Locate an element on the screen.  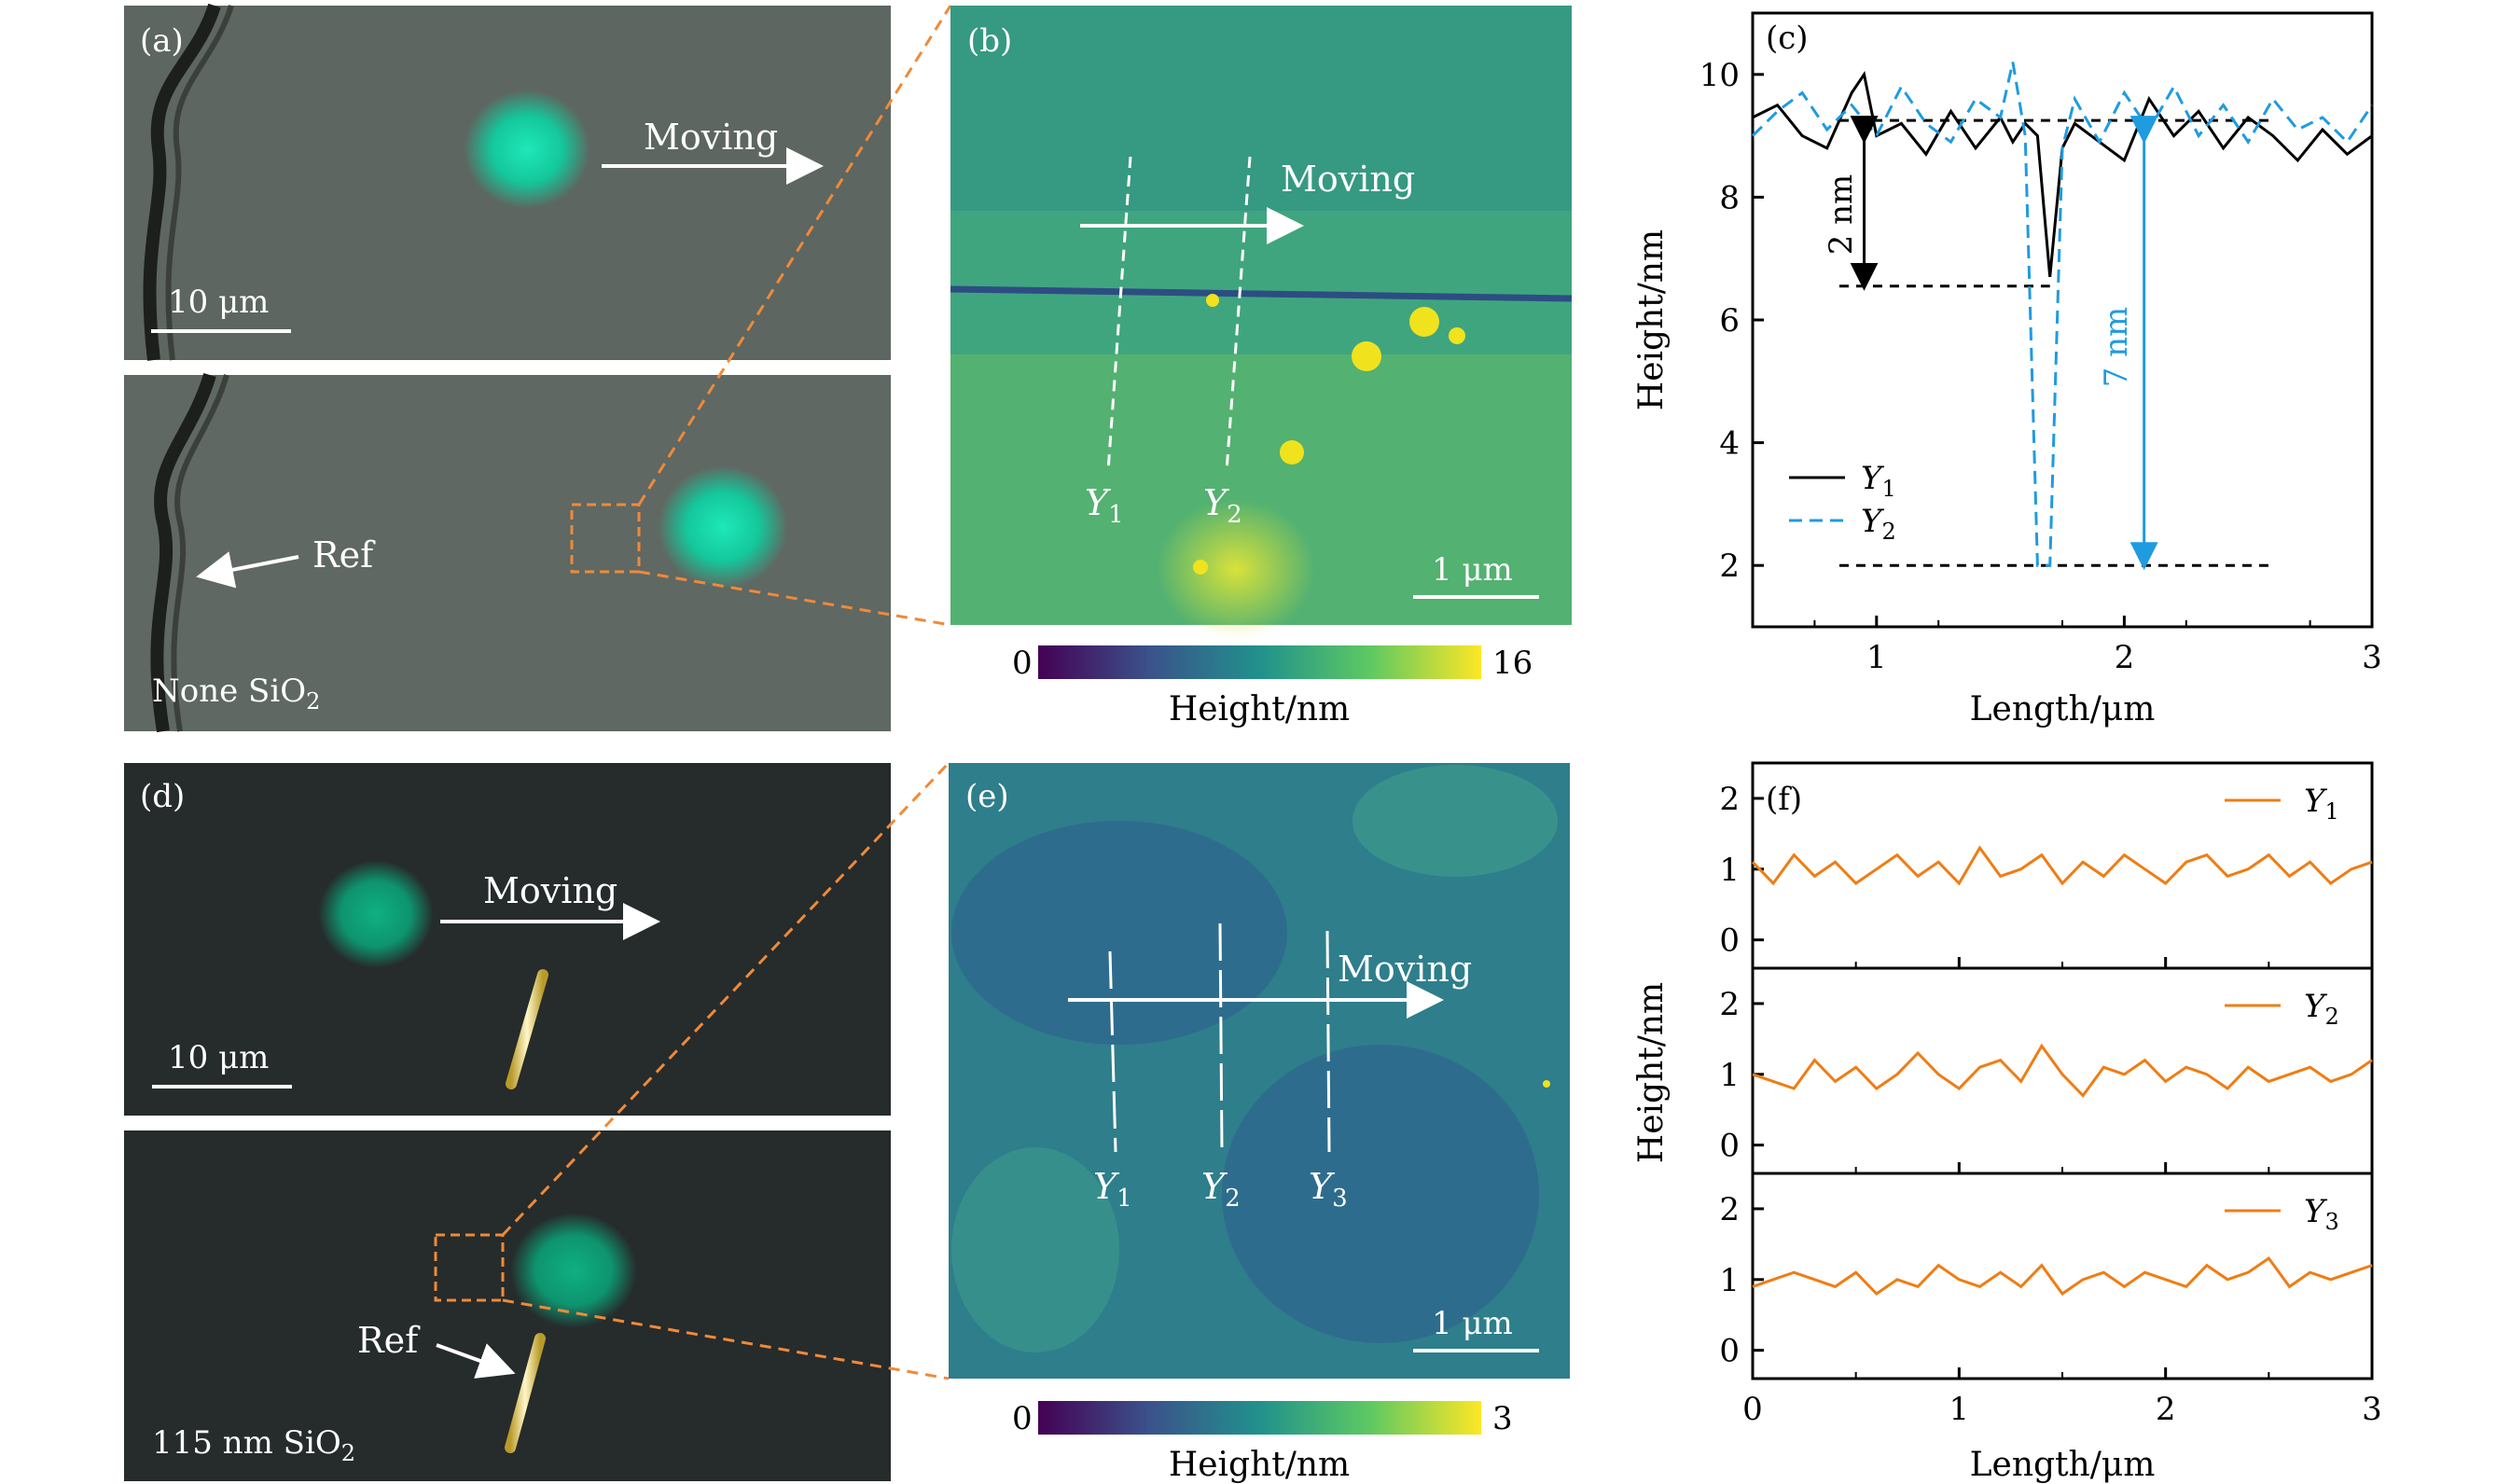
colorbar-gradient is located at coordinates (1259, 1418).